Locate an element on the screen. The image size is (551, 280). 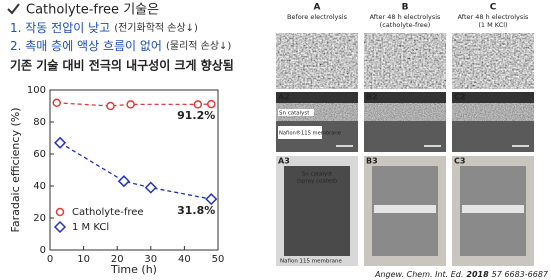
title: Catholyte-free 기술은 is located at coordinates (92, 10).